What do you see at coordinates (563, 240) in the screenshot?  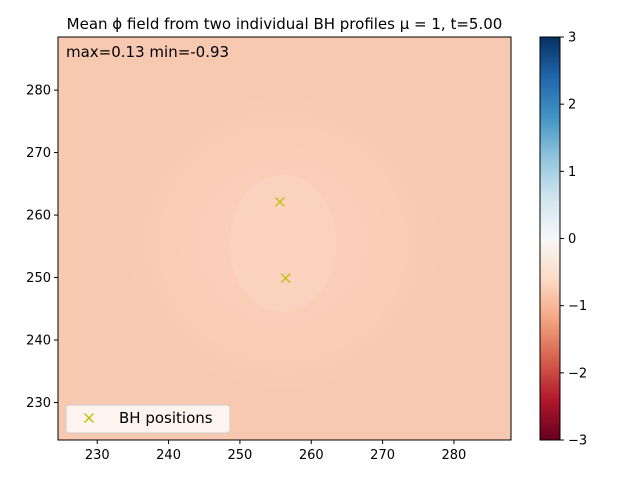 I see `colorbar: 3 2 1 0 −1 −2 −3` at bounding box center [563, 240].